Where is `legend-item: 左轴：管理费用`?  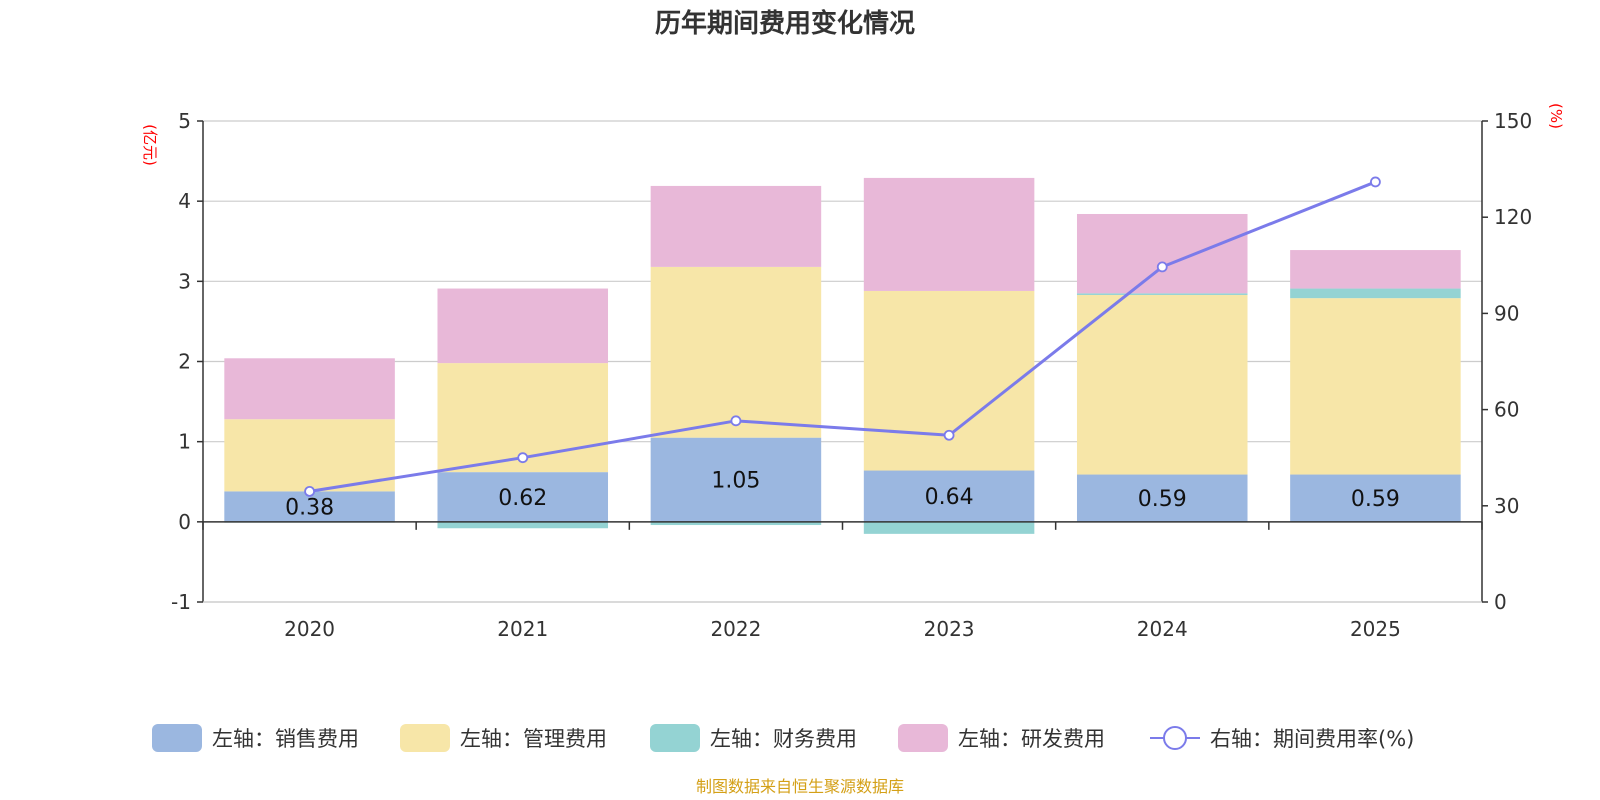
legend-item: 左轴：管理费用 is located at coordinates (503, 738).